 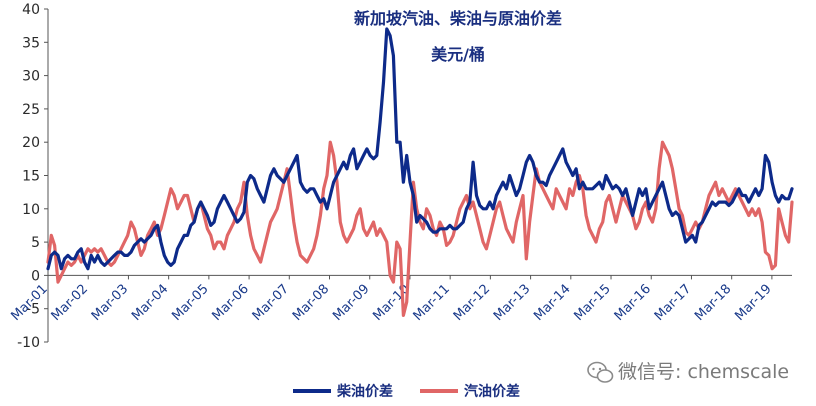 I want to click on x-tick-label: Mar-19, so click(x=753, y=303).